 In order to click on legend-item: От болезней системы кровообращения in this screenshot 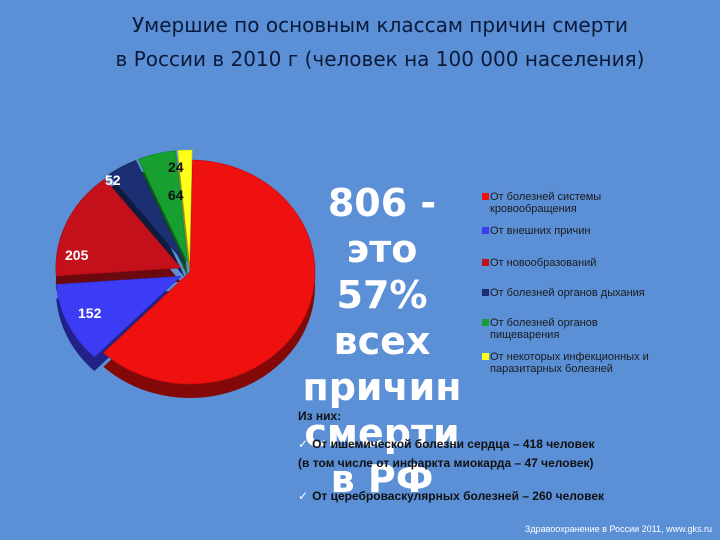, I will do `click(597, 203)`.